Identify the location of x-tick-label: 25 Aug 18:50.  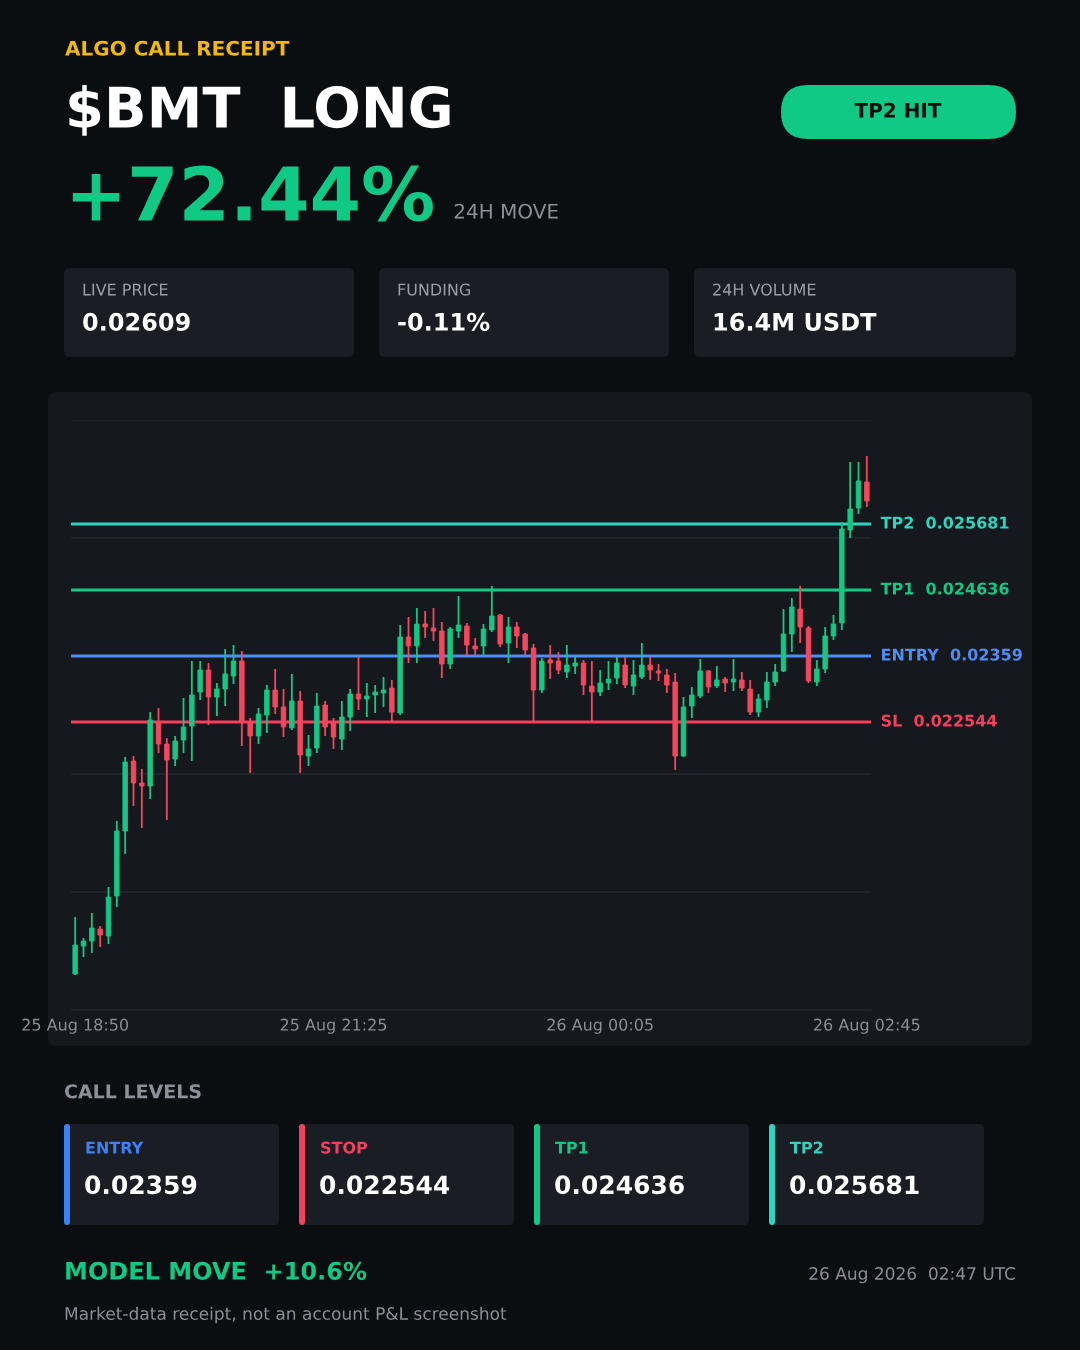
(75, 1026).